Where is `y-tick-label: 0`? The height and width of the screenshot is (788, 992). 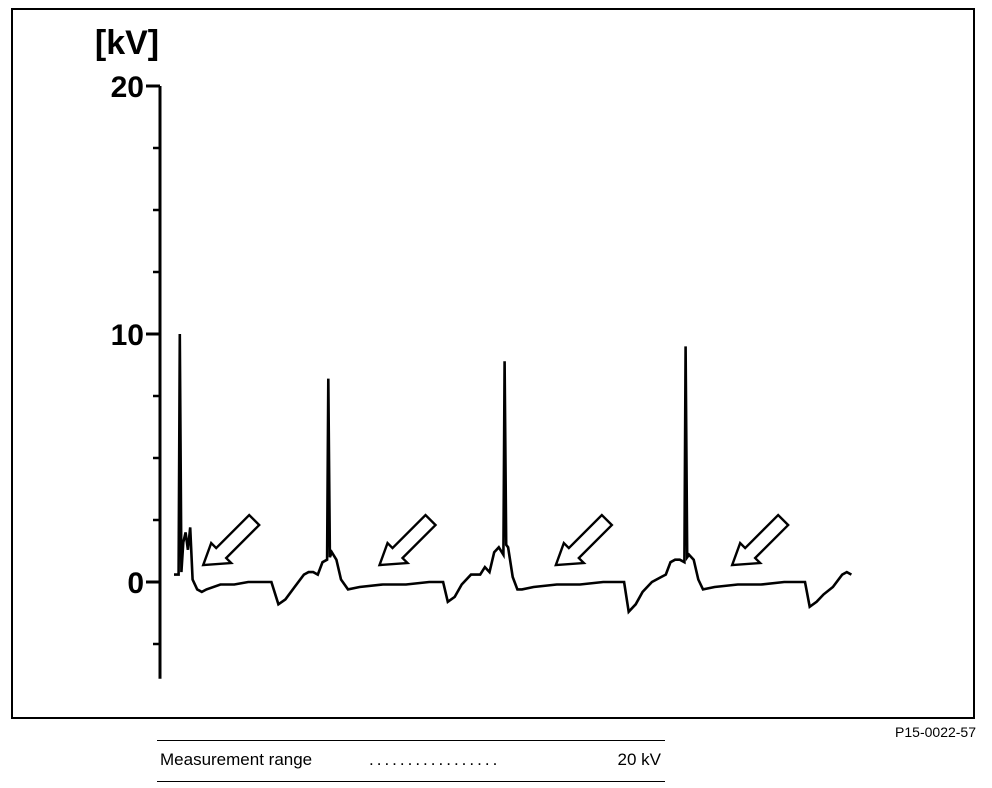
y-tick-label: 0 is located at coordinates (135, 583).